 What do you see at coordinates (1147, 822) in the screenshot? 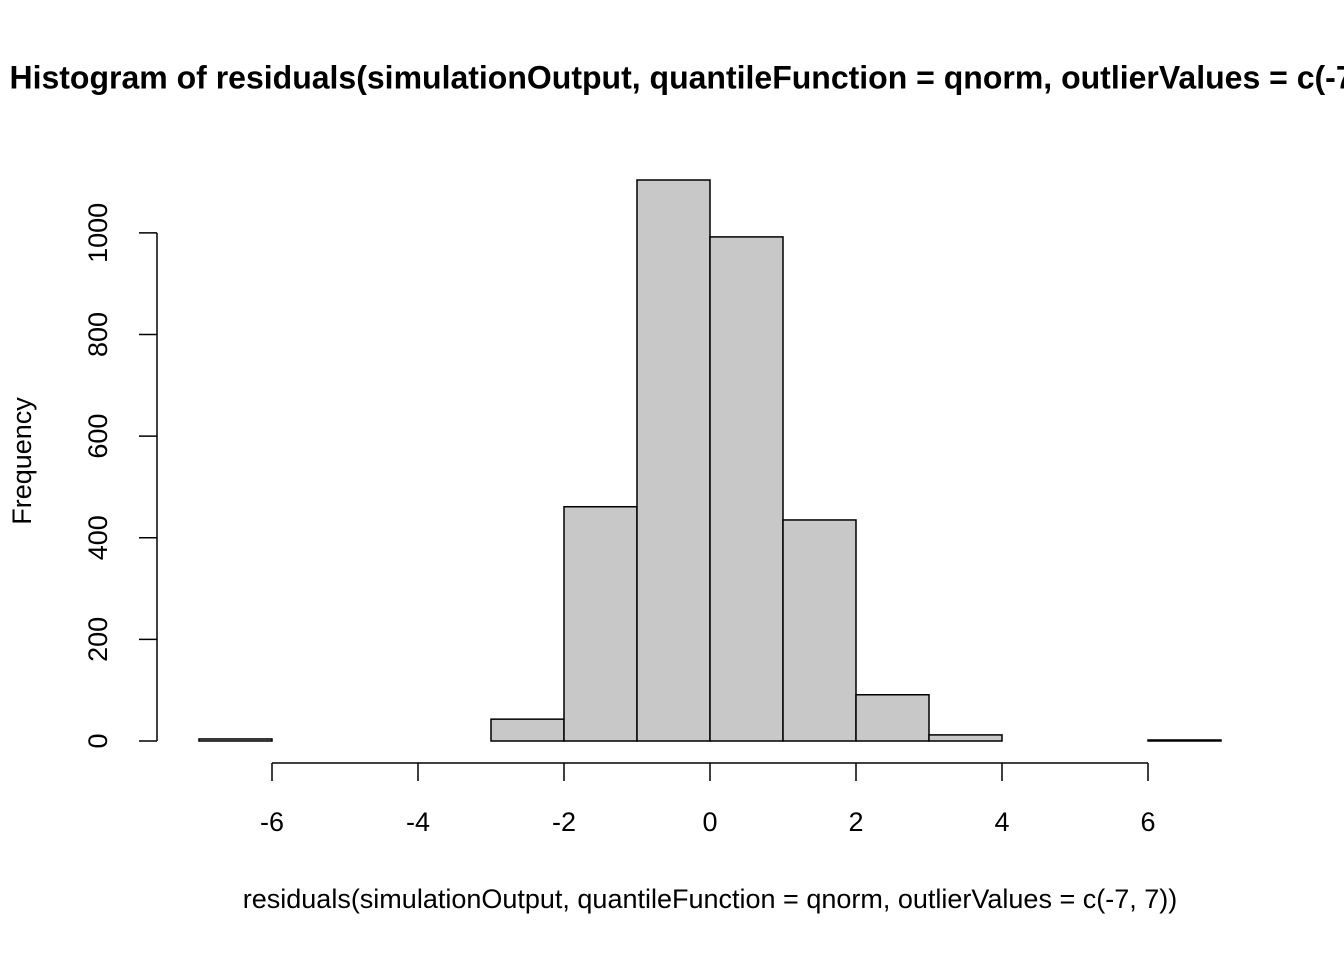
I see `x-tick-label: 6` at bounding box center [1147, 822].